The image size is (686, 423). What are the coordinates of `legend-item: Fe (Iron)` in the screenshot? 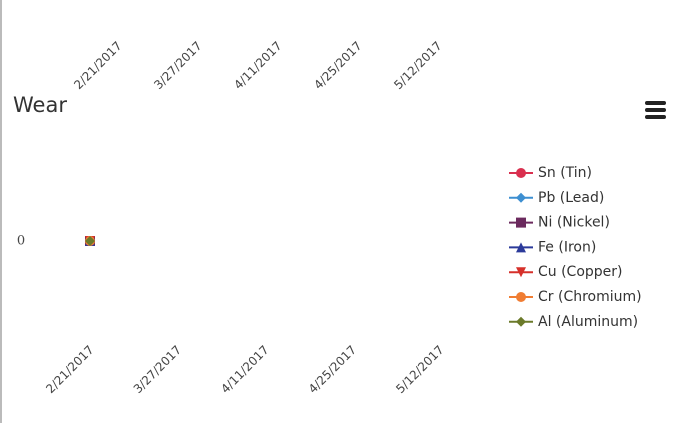 It's located at (552, 247).